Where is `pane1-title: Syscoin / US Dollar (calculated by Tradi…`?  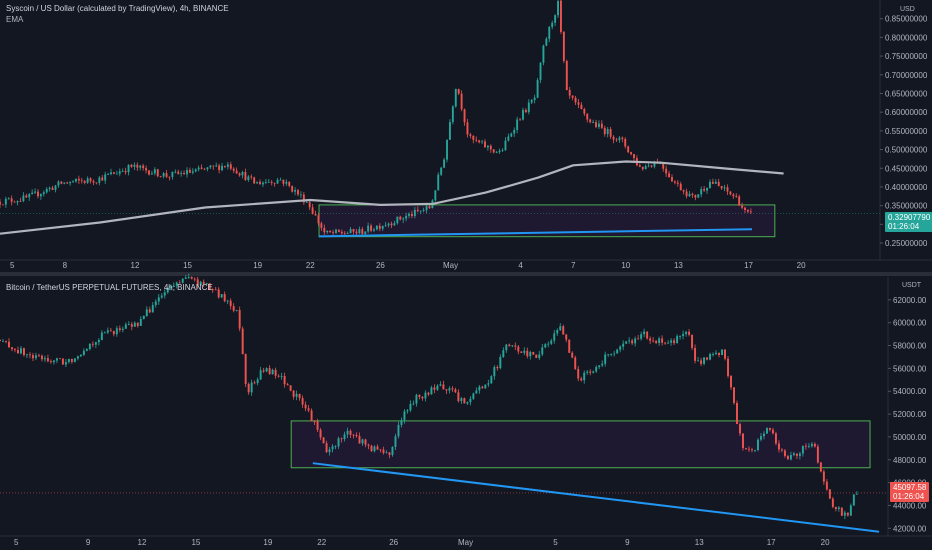 pane1-title: Syscoin / US Dollar (calculated by Tradi… is located at coordinates (117, 8).